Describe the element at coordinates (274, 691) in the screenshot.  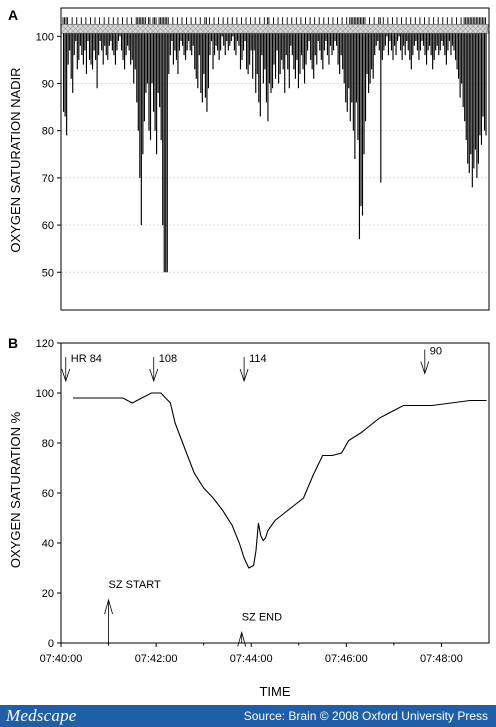
I see `panel-b-x-axis-label: TIME` at that location.